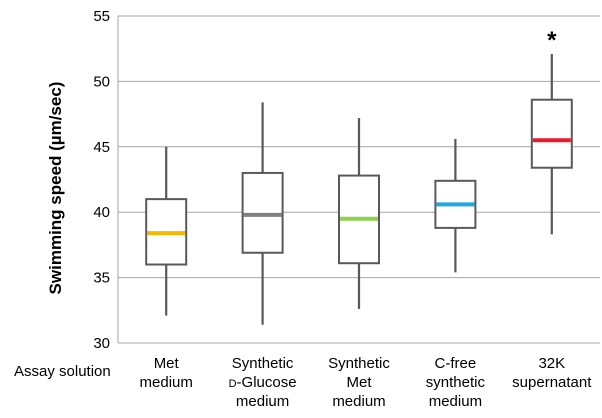 The height and width of the screenshot is (418, 602). I want to click on category-label: Synthetic Met medium, so click(359, 382).